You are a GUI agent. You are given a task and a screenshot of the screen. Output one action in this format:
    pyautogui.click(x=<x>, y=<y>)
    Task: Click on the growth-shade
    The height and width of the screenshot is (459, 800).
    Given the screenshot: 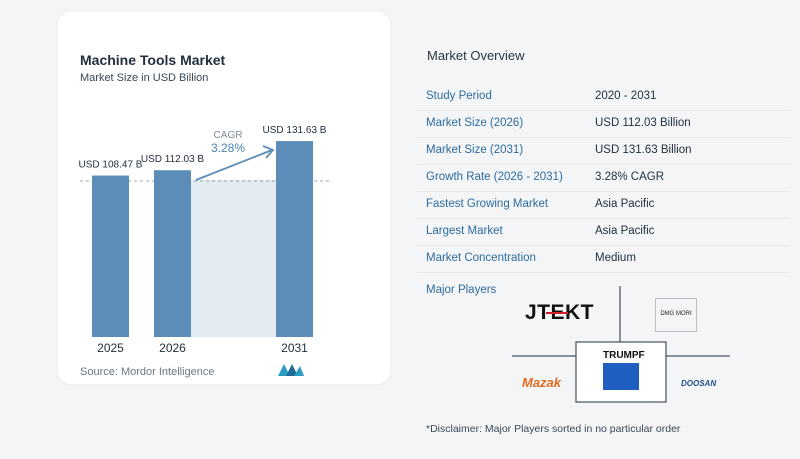 What is the action you would take?
    pyautogui.click(x=233, y=258)
    